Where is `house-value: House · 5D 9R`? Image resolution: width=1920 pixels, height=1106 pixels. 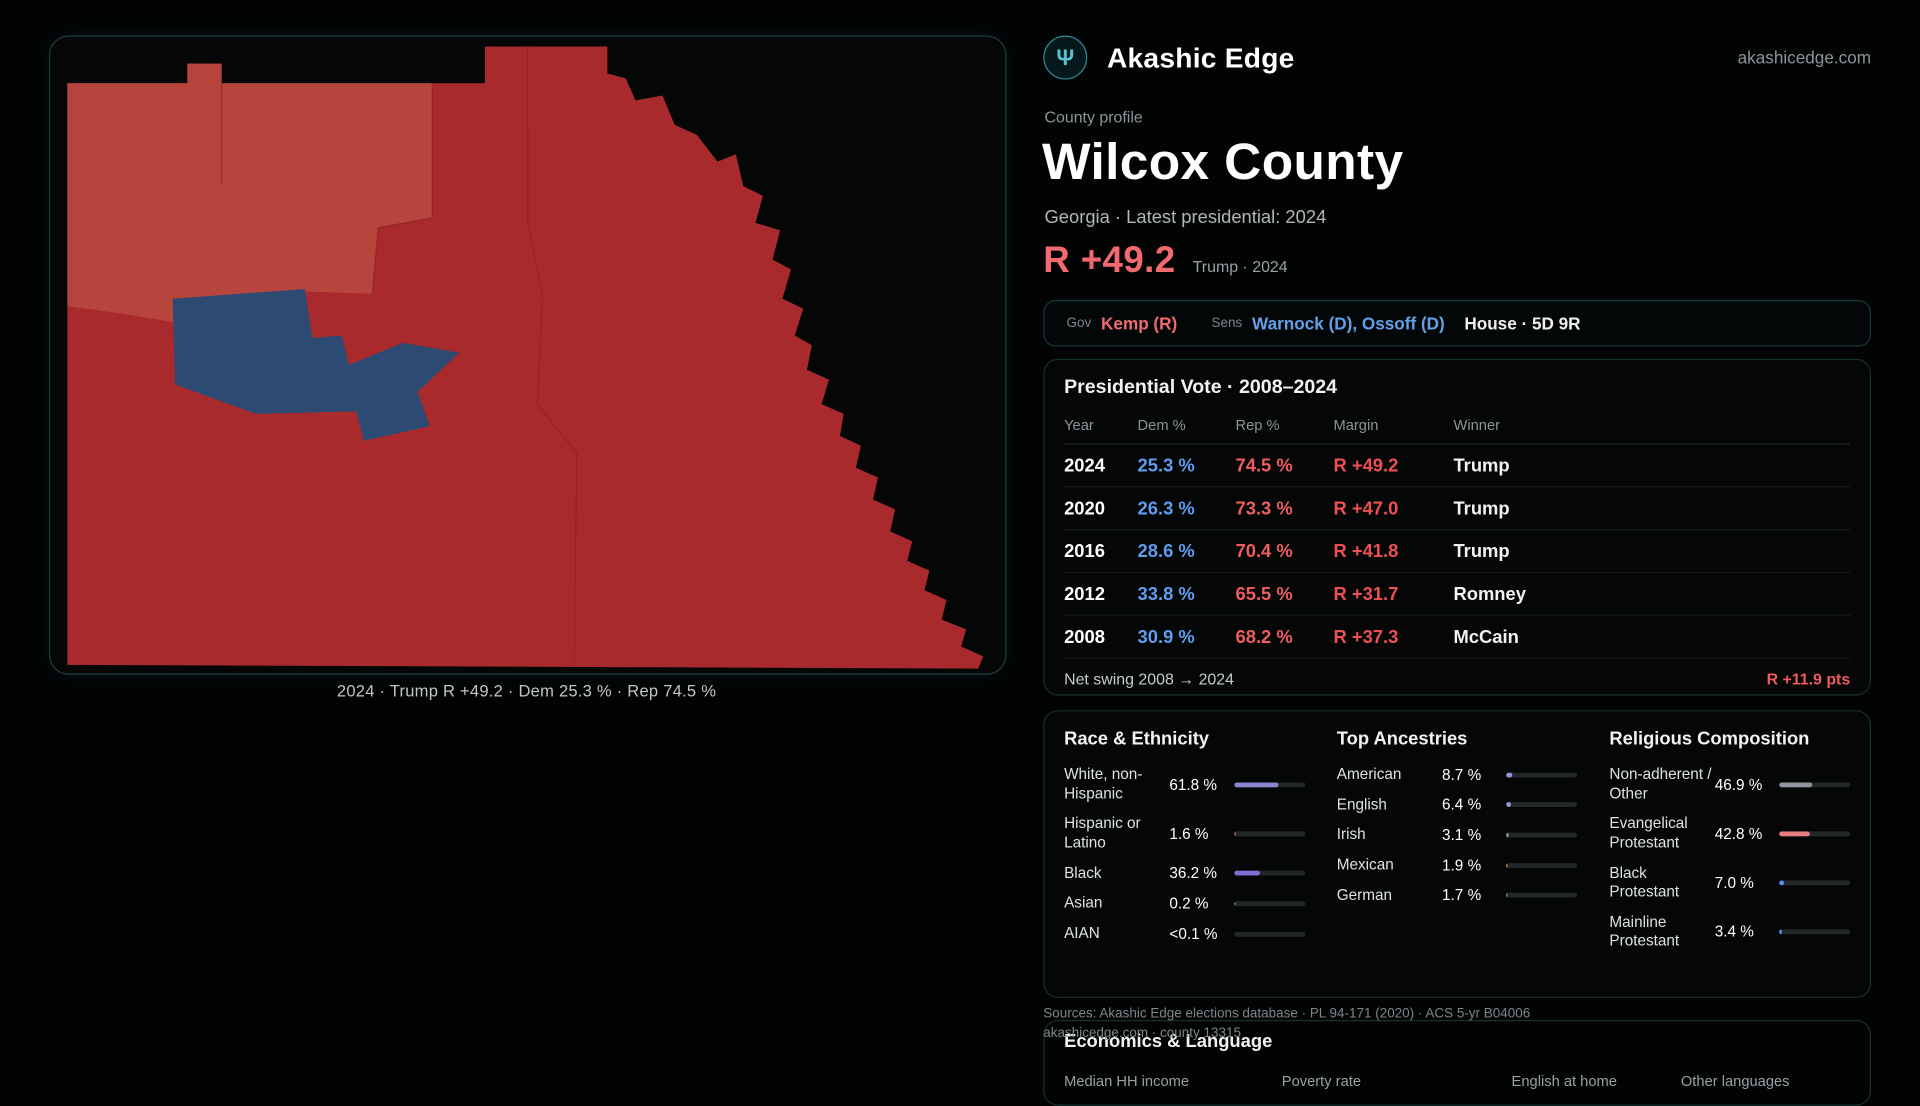 house-value: House · 5D 9R is located at coordinates (1522, 323).